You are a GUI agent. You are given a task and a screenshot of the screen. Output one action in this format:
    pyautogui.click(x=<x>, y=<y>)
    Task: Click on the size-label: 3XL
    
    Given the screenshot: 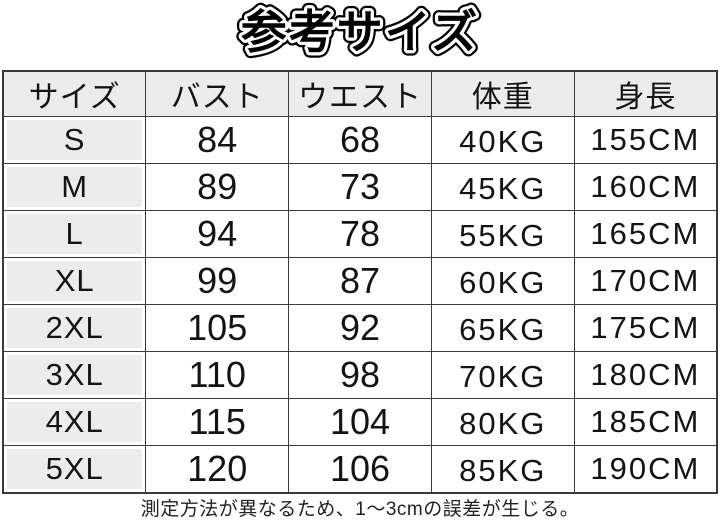 What is the action you would take?
    pyautogui.click(x=75, y=375)
    